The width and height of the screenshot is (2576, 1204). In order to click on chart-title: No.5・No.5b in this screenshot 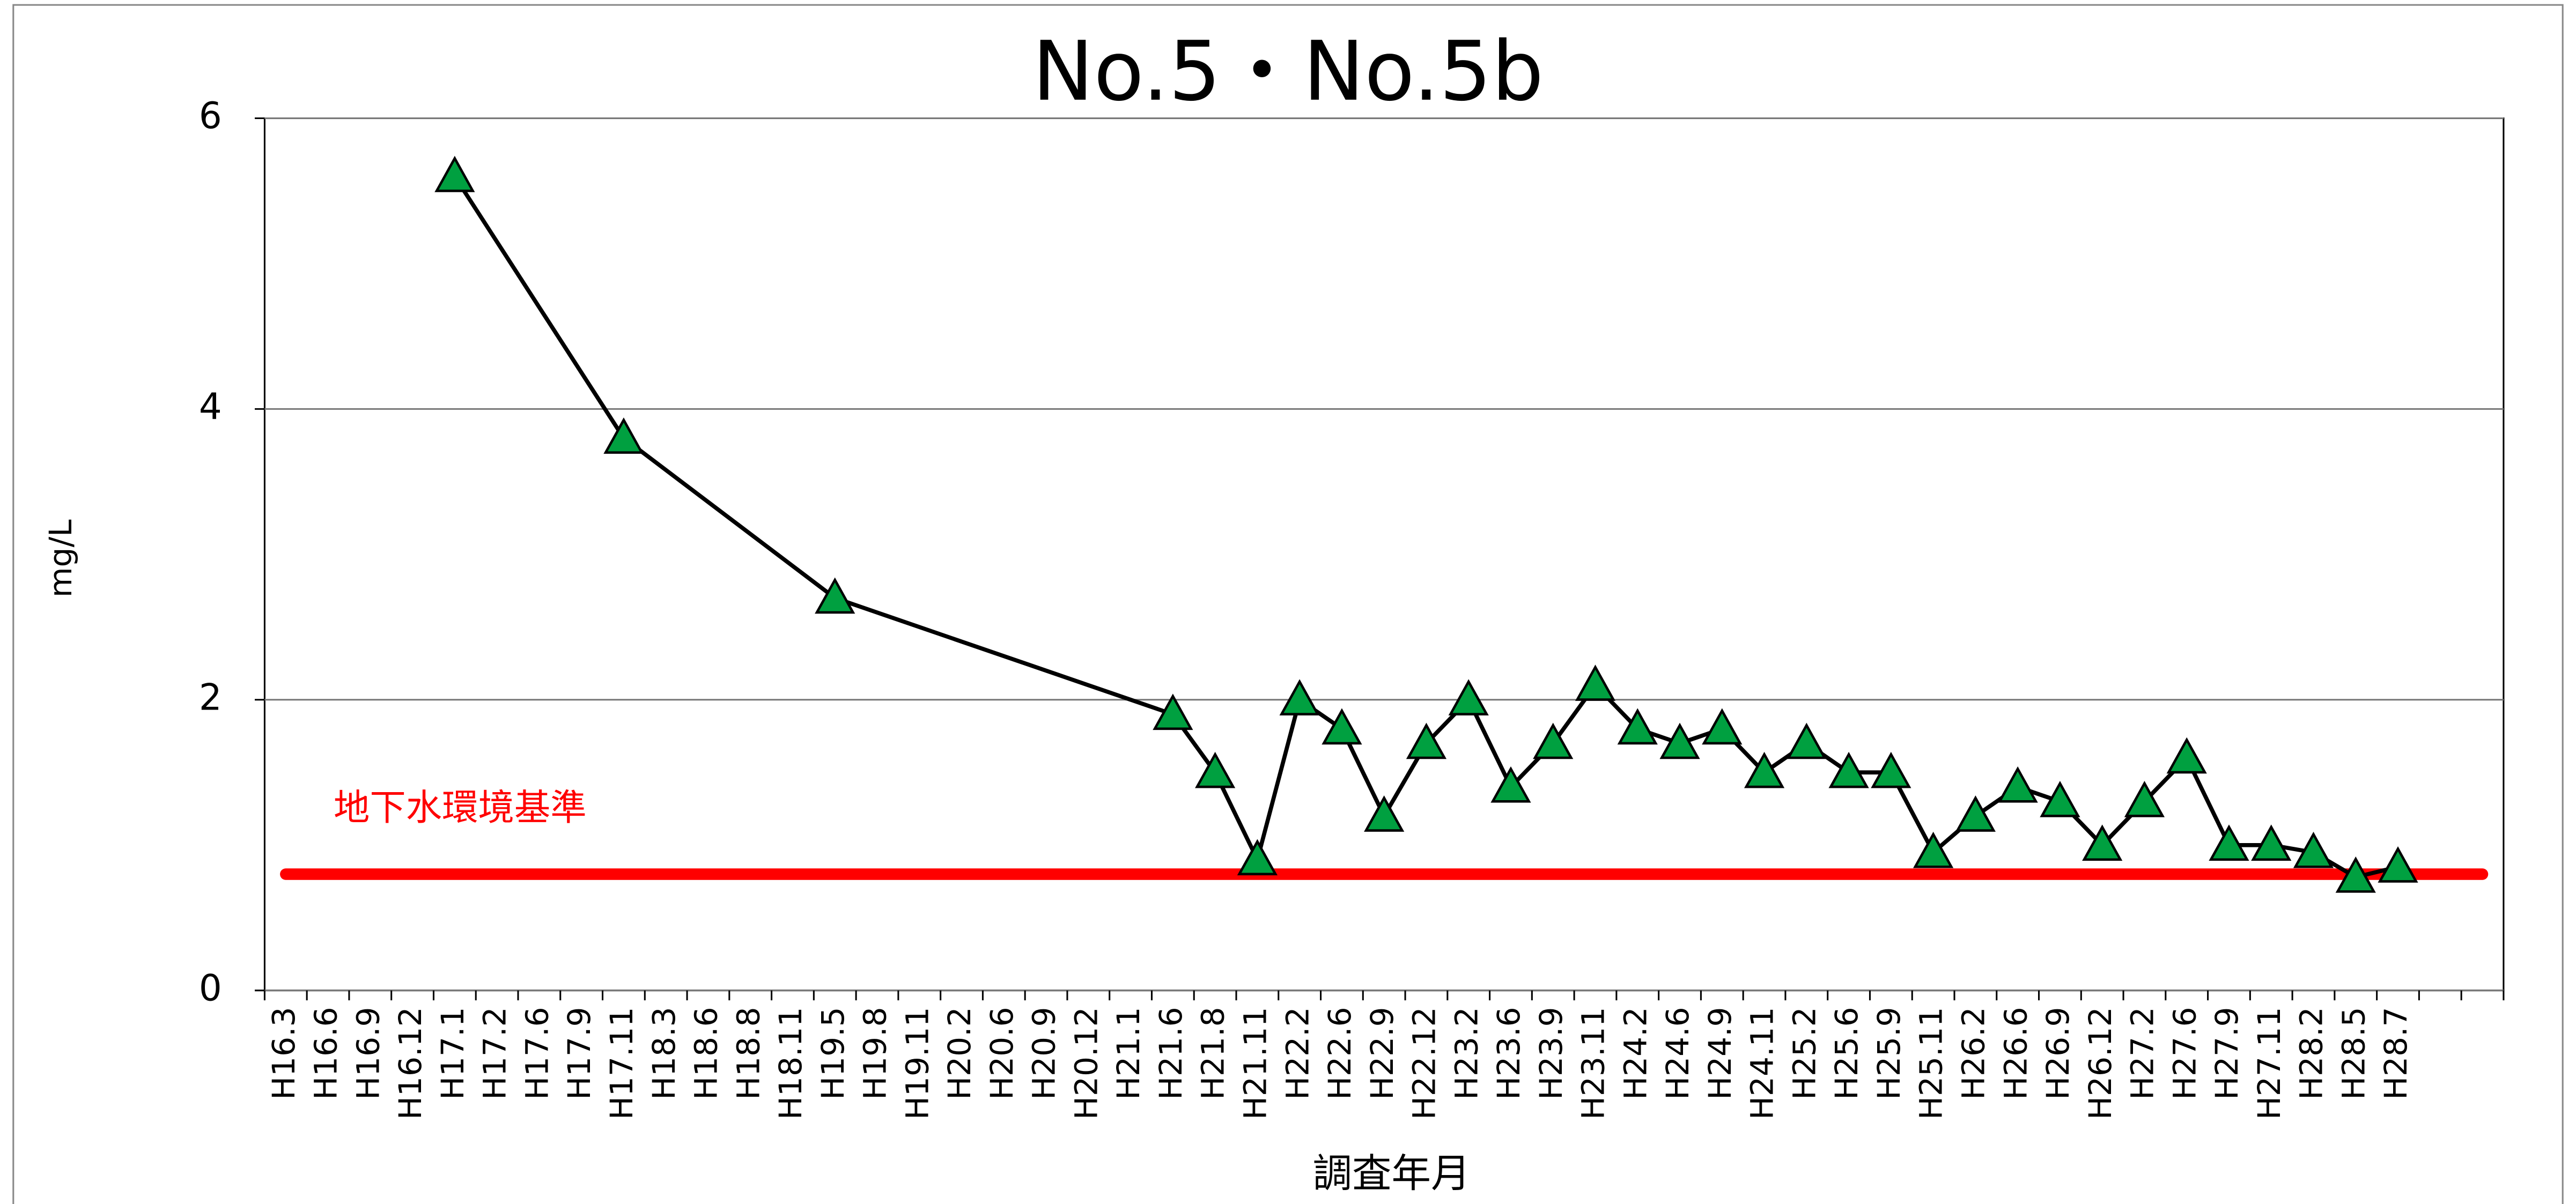, I will do `click(1288, 72)`.